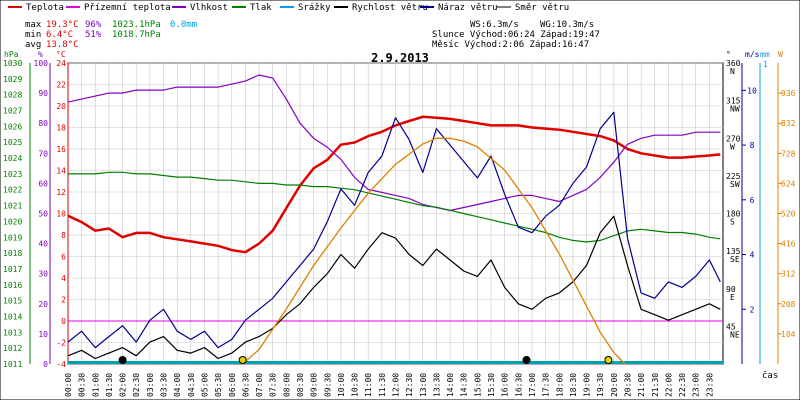  I want to click on temperature-tick-label: -2, so click(61, 343).